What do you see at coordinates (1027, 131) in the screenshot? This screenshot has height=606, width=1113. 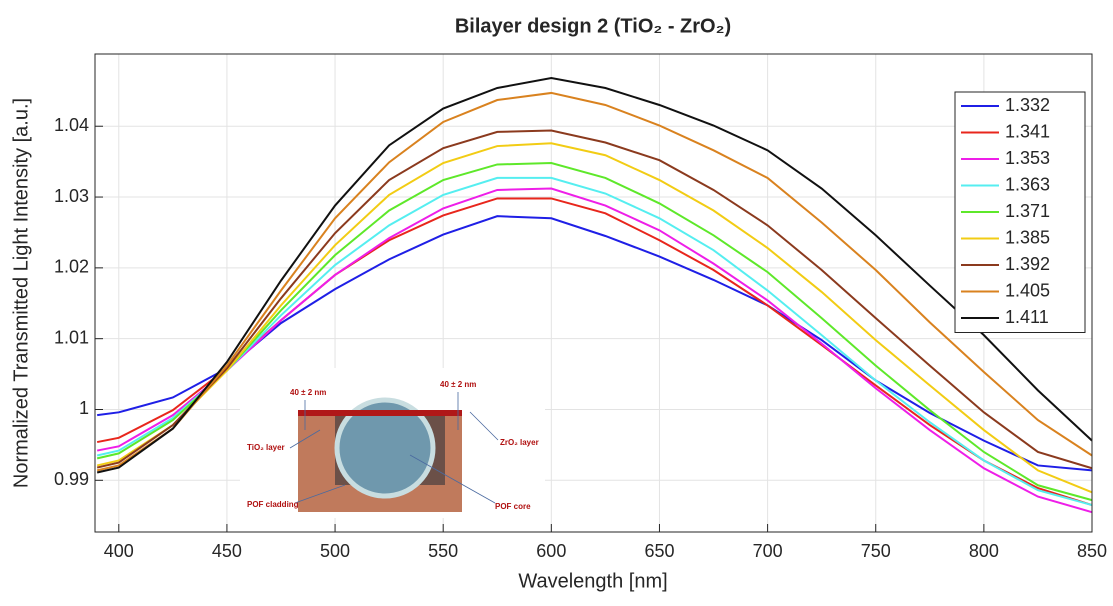 I see `legend-label: 1.341` at bounding box center [1027, 131].